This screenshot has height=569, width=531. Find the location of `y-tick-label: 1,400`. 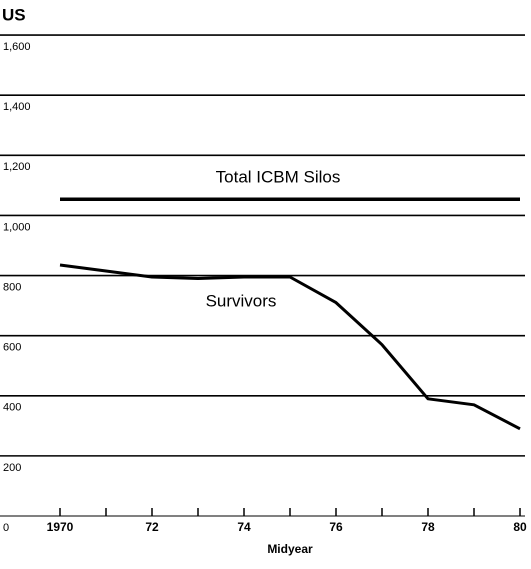

y-tick-label: 1,400 is located at coordinates (17, 107).